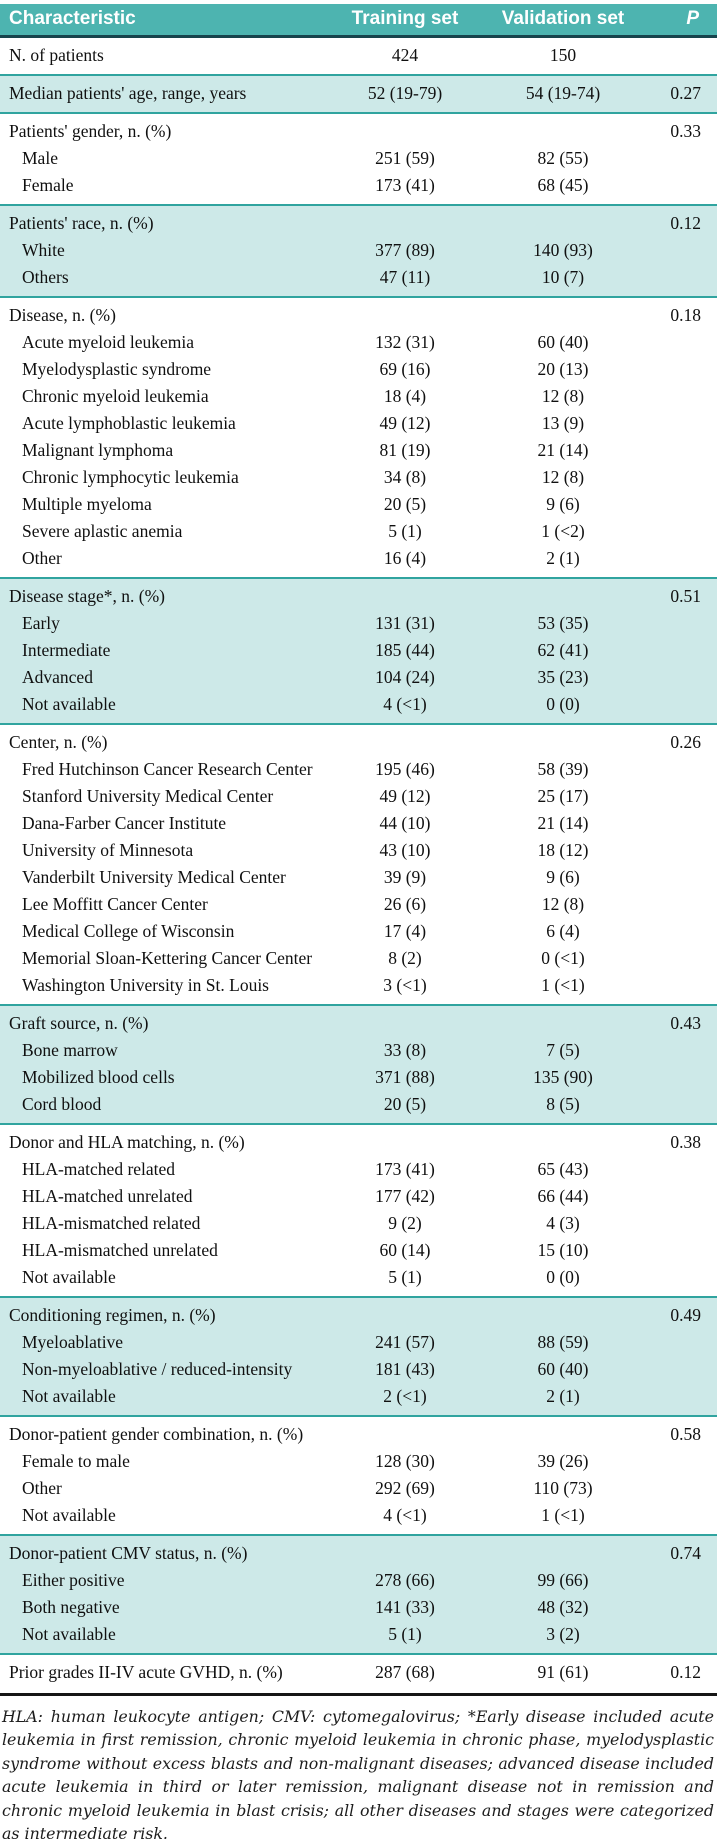 The height and width of the screenshot is (1846, 717). What do you see at coordinates (48, 184) in the screenshot?
I see `cell-characteristic: Female` at bounding box center [48, 184].